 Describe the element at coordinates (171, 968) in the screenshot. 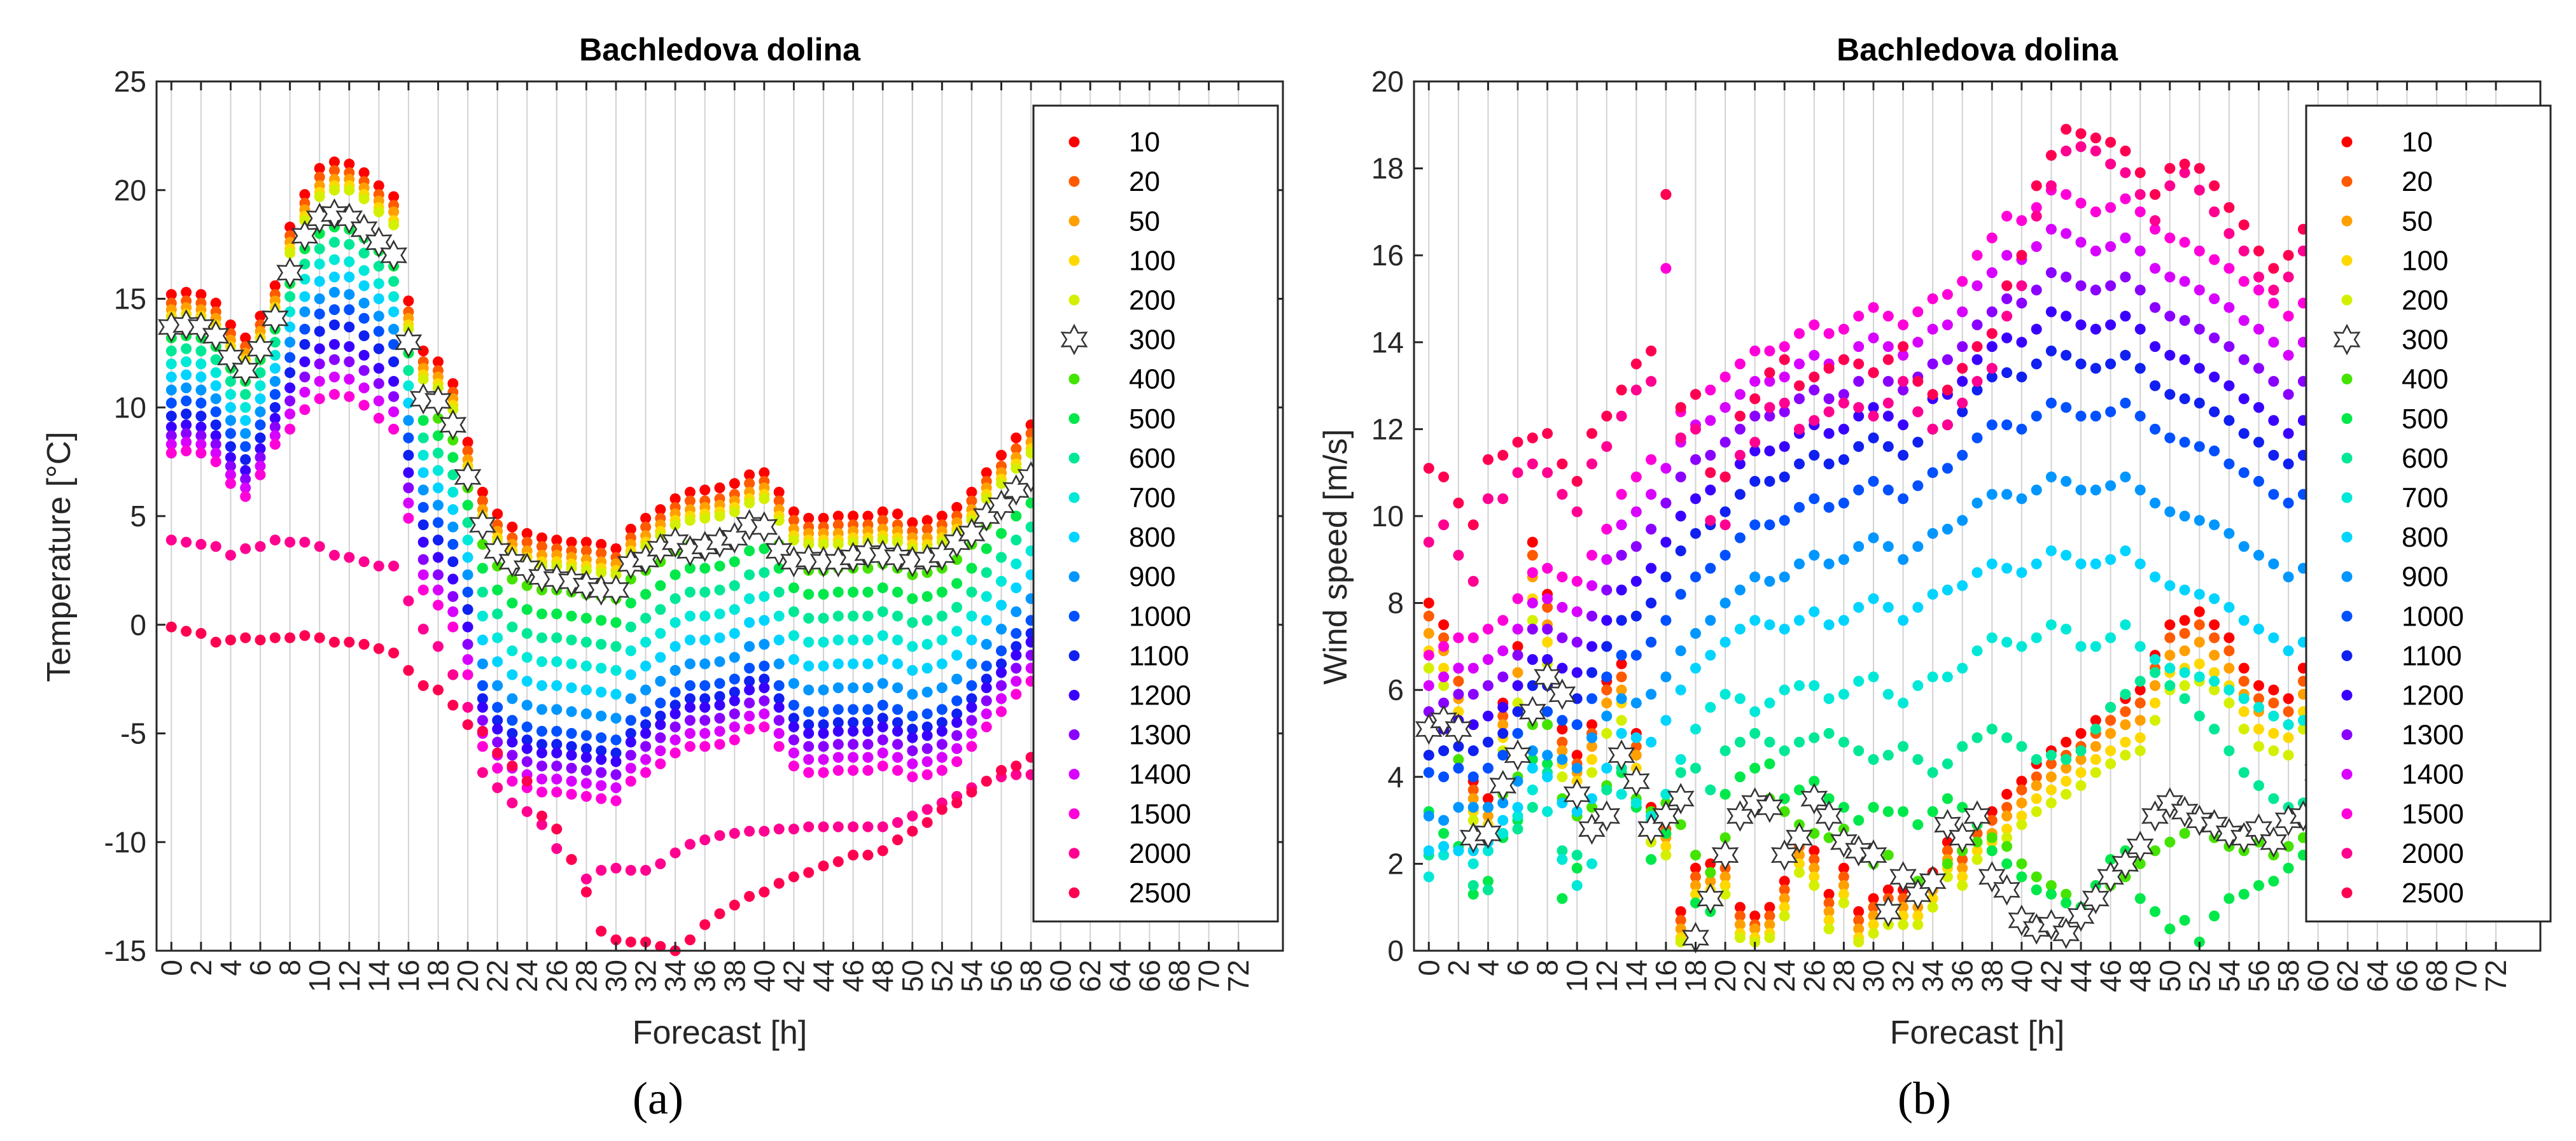

I see `x-tick-label: 0` at that location.